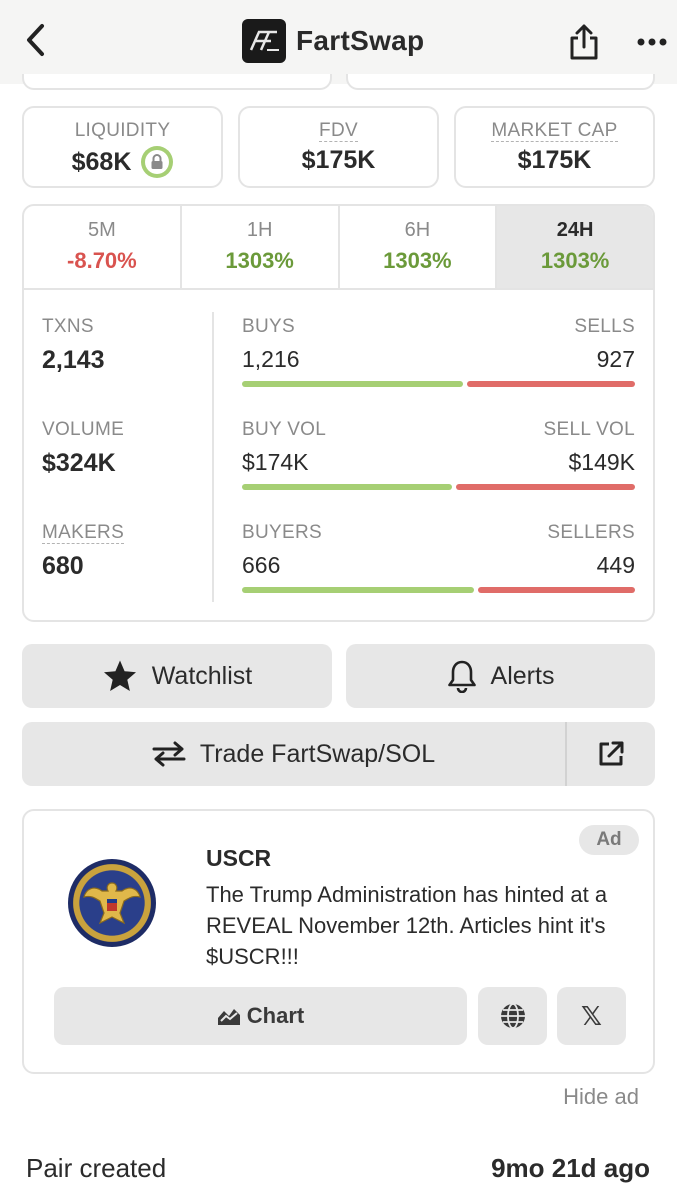 Image resolution: width=677 pixels, height=1200 pixels. Describe the element at coordinates (615, 565) in the screenshot. I see `sellers-value: 449` at that location.